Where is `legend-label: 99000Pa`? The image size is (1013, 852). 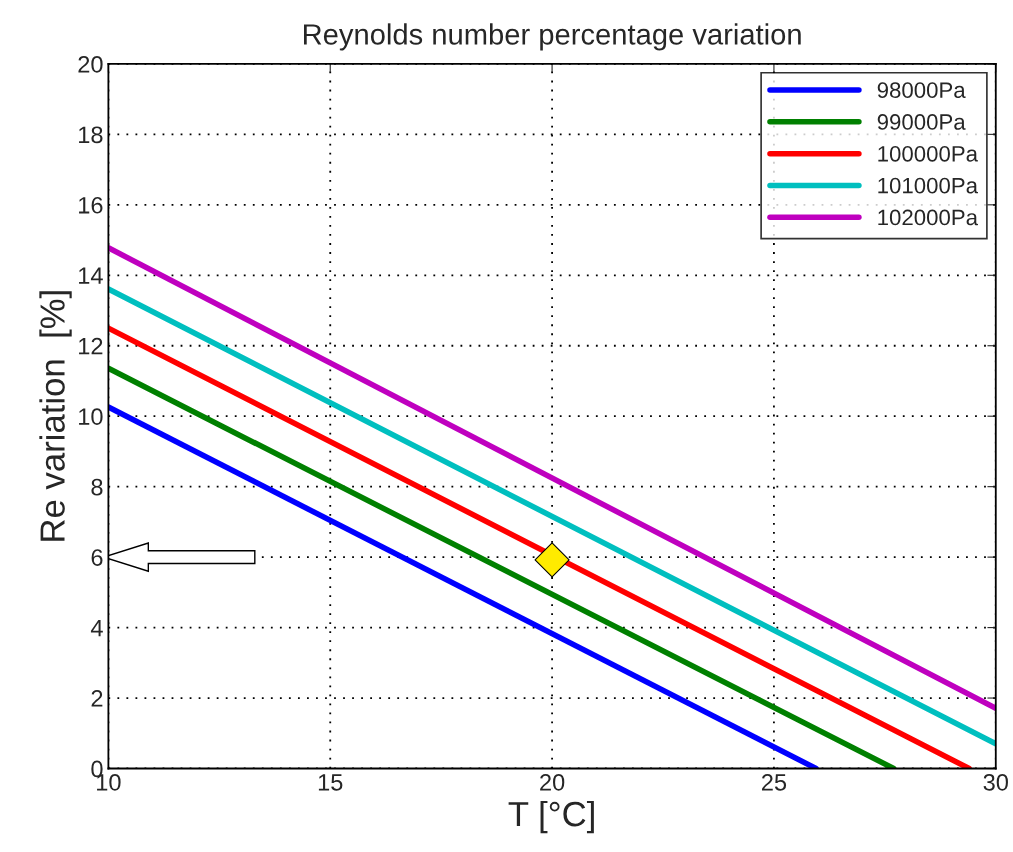 legend-label: 99000Pa is located at coordinates (921, 122).